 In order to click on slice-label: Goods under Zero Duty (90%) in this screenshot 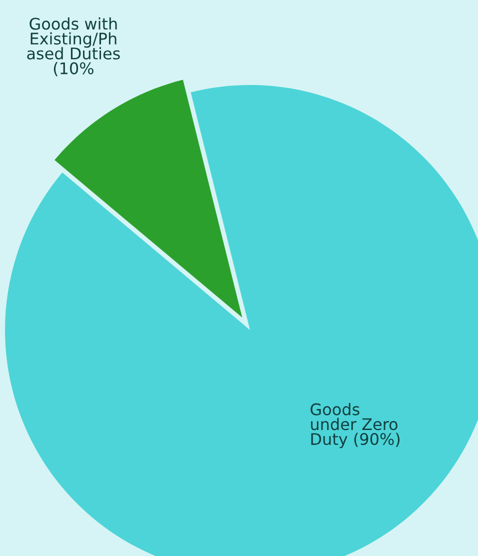, I will do `click(355, 425)`.